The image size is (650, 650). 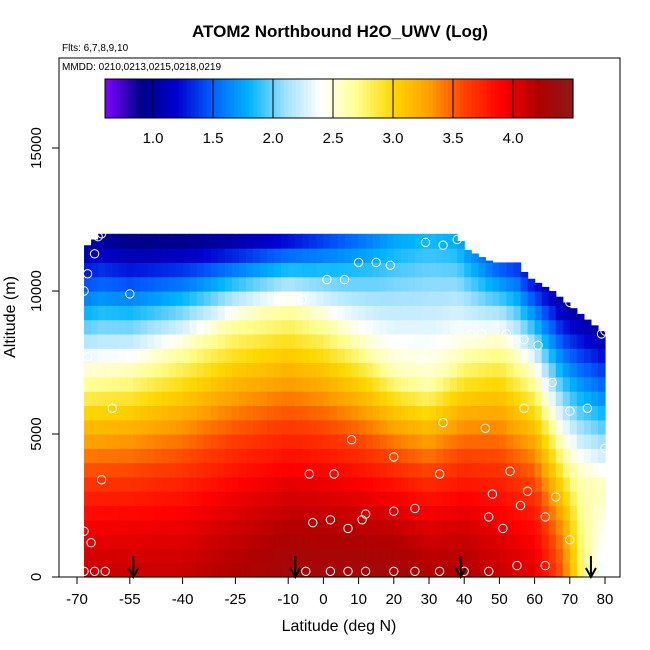 What do you see at coordinates (339, 592) in the screenshot?
I see `x-axis: -70 -55 -40 -25 -10 0 10 20 30 40 50 60 70 80` at bounding box center [339, 592].